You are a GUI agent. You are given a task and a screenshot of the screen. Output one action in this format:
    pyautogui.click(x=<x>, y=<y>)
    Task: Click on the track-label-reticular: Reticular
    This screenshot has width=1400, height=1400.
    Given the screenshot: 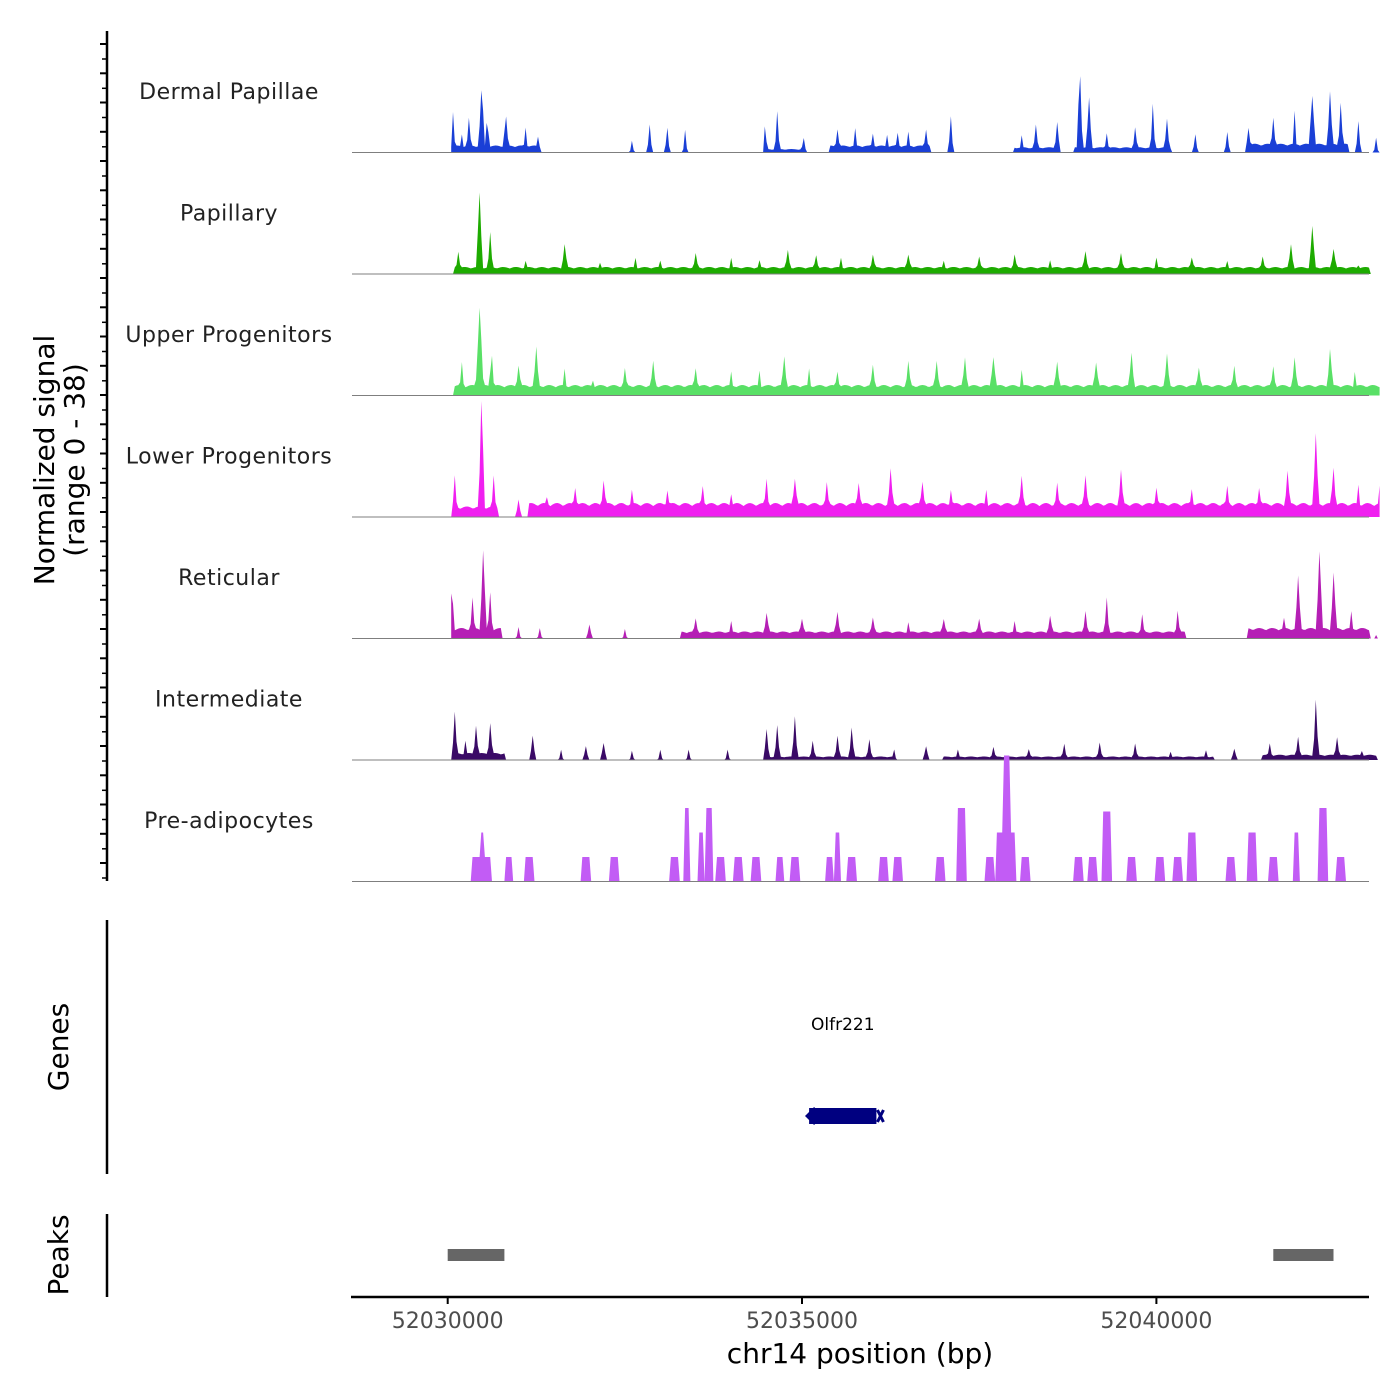 What is the action you would take?
    pyautogui.click(x=229, y=578)
    